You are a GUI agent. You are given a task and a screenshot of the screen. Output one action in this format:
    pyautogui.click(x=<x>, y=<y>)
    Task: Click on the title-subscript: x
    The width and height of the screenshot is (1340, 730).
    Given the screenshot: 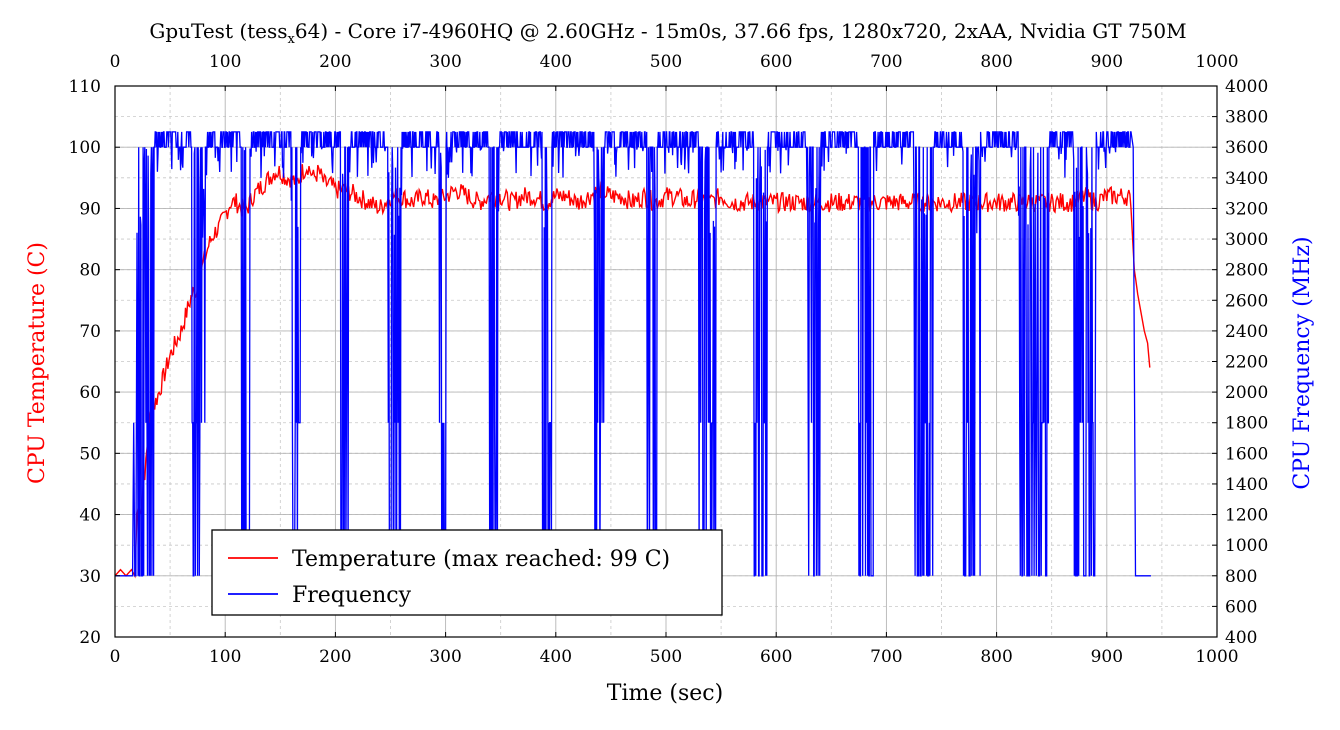 What is the action you would take?
    pyautogui.click(x=292, y=39)
    